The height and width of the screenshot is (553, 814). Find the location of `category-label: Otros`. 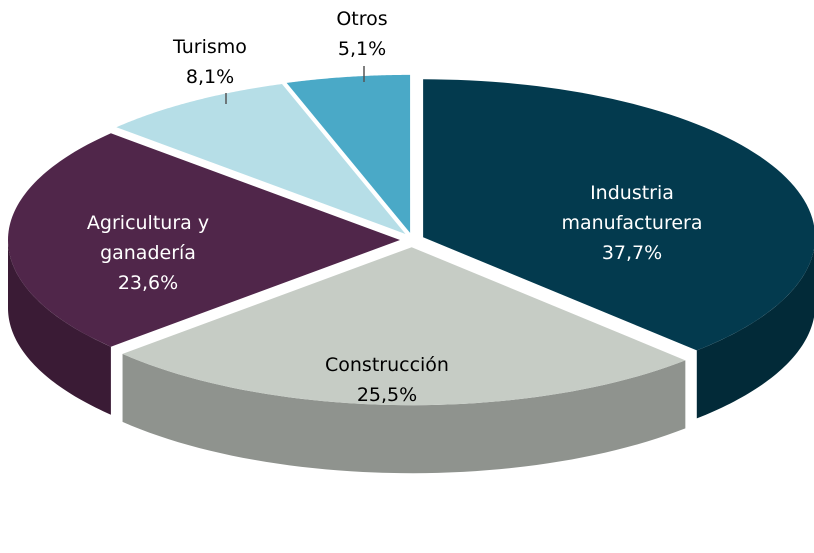

category-label: Otros is located at coordinates (362, 19).